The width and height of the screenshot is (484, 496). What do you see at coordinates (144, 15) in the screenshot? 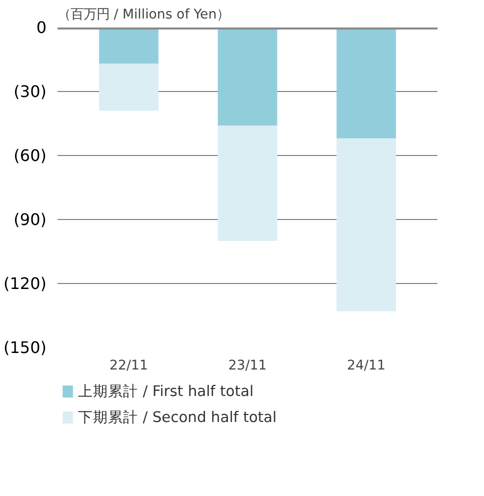
I see `y-axis-title: （百万円 / Millions of Yen）` at bounding box center [144, 15].